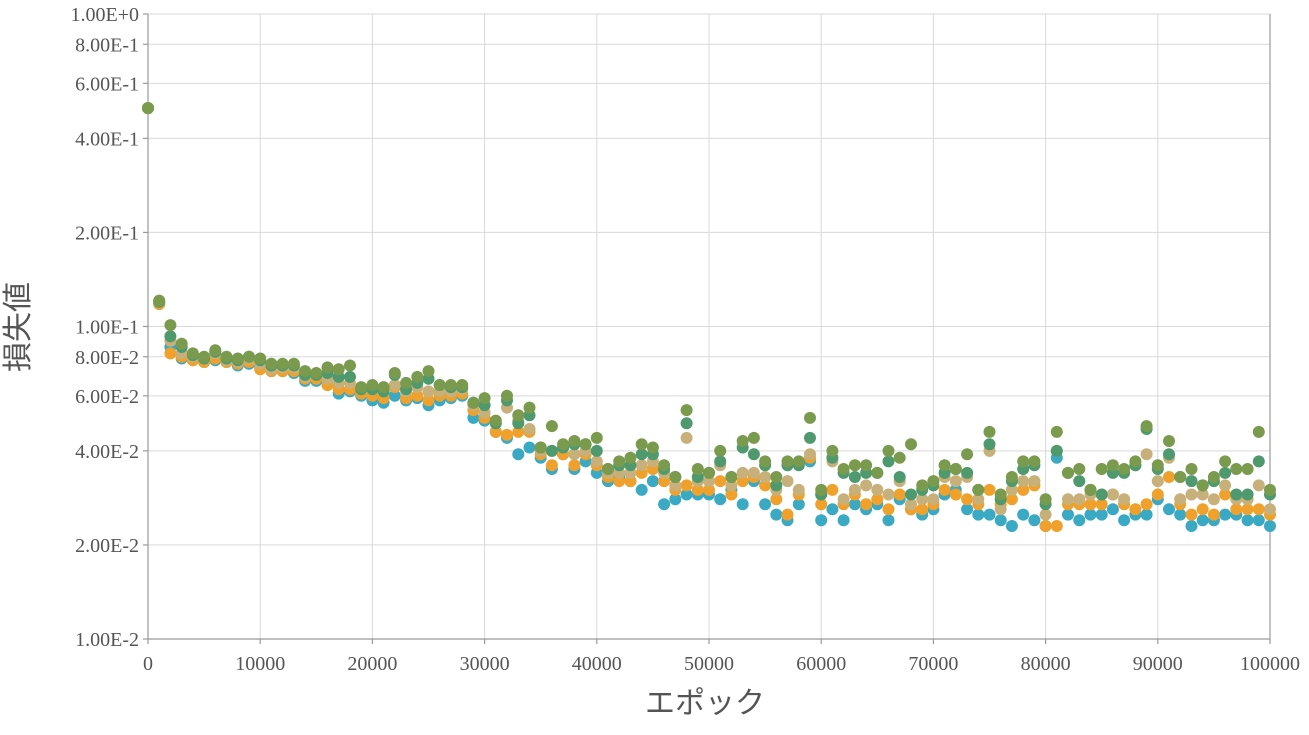 This screenshot has width=1309, height=735. What do you see at coordinates (821, 664) in the screenshot?
I see `x-tick-label: 60000` at bounding box center [821, 664].